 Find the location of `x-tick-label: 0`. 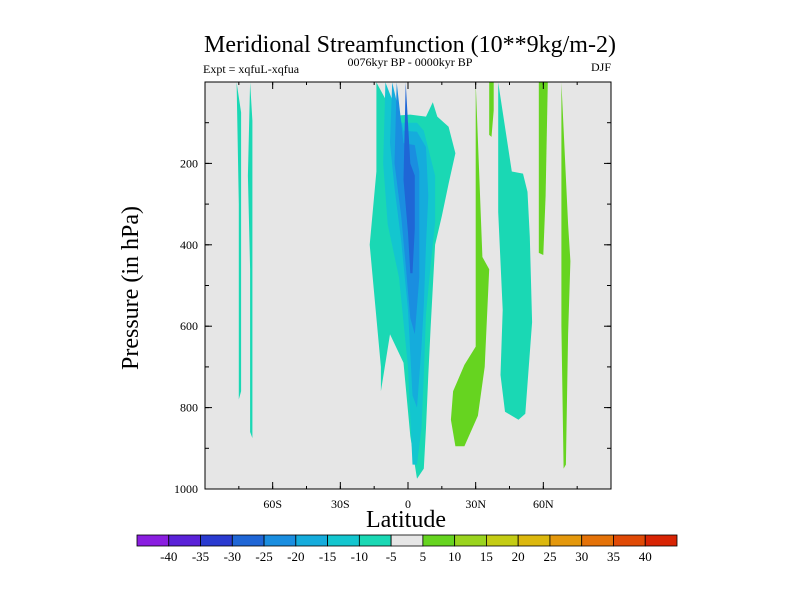

x-tick-label: 0 is located at coordinates (408, 504).